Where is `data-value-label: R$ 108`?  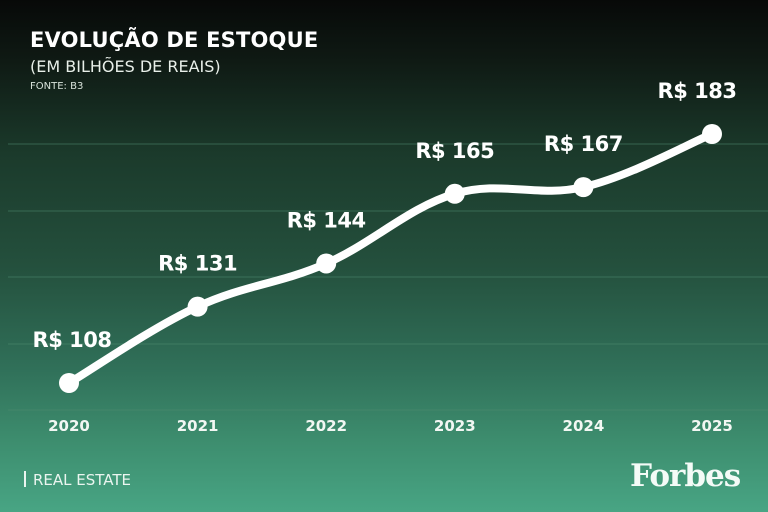 data-value-label: R$ 108 is located at coordinates (72, 340).